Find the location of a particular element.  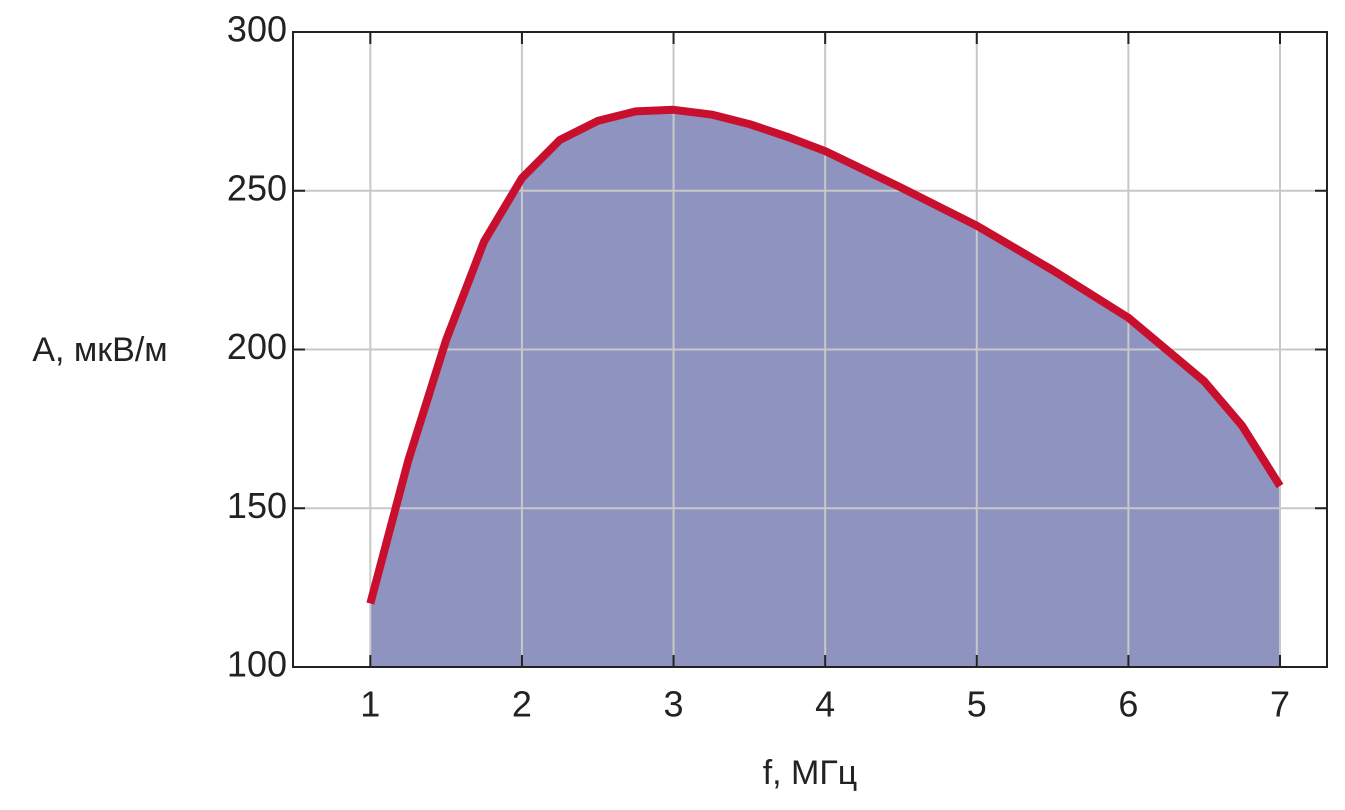

x-tick-label: 7 is located at coordinates (1280, 704).